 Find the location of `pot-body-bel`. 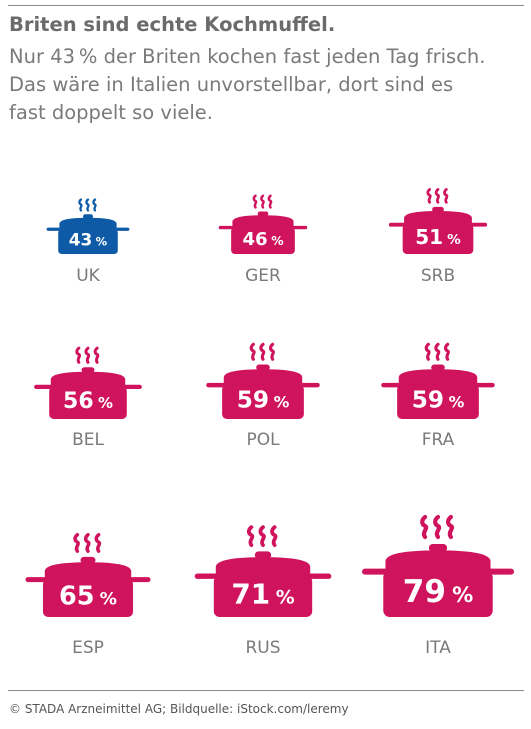

pot-body-bel is located at coordinates (88, 402).